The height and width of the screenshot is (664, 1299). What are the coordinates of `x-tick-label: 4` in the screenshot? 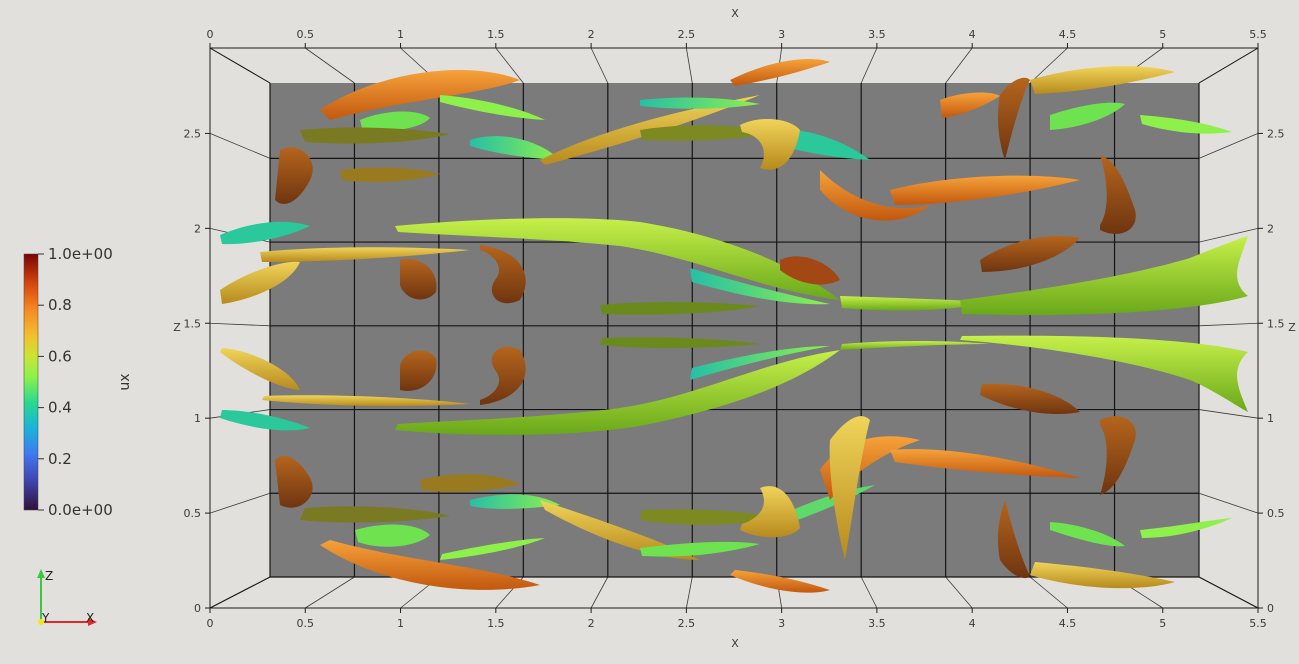 It's located at (972, 34).